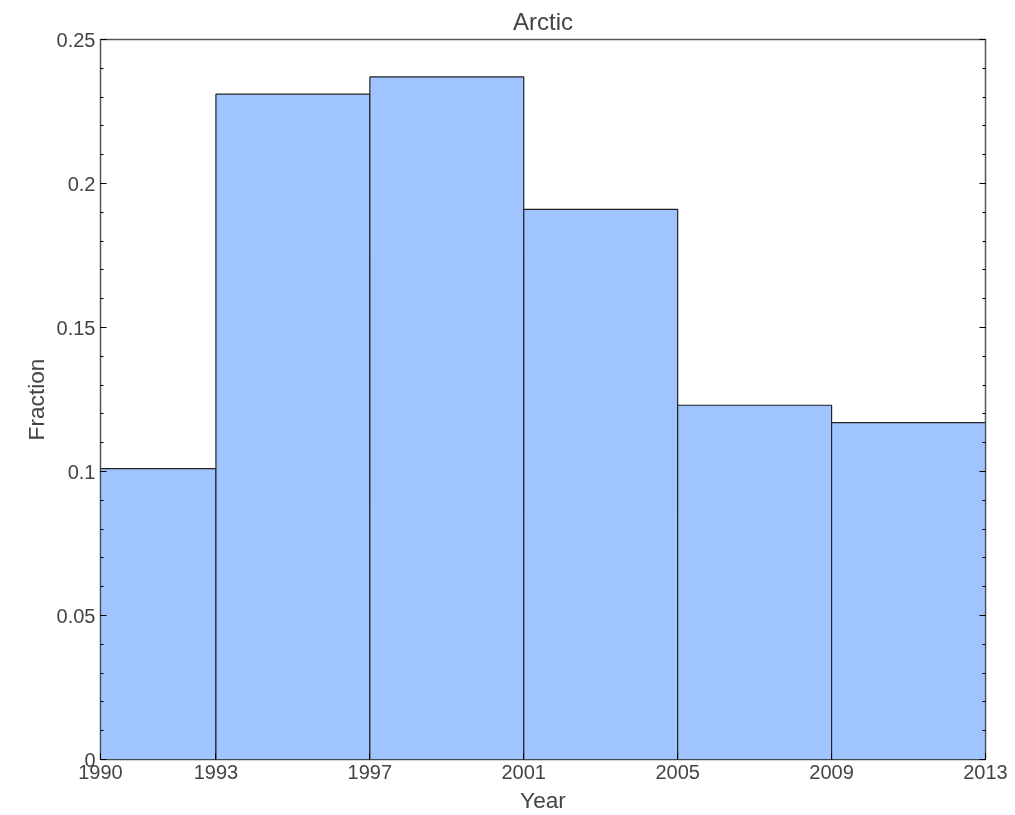 Image resolution: width=1015 pixels, height=815 pixels. I want to click on x-tick-label: 2013, so click(985, 771).